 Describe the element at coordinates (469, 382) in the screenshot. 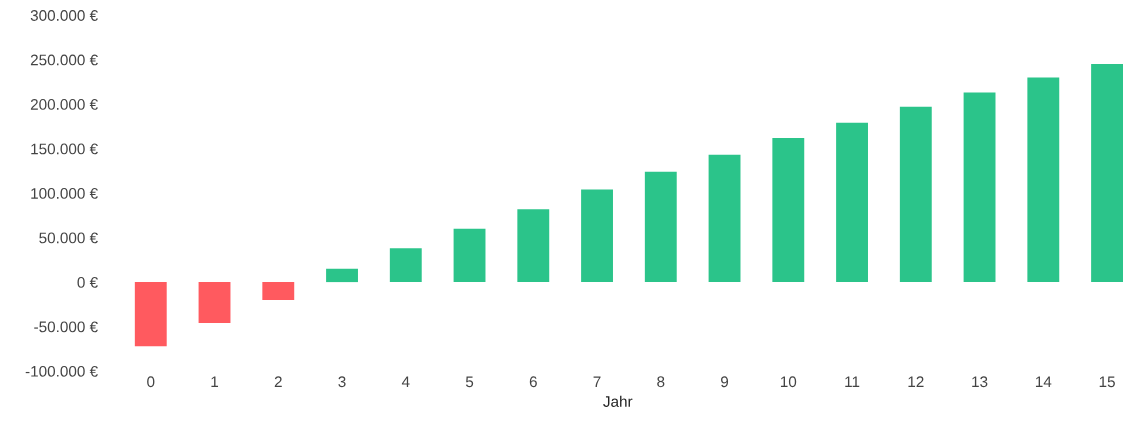

I see `x-tick-label: 5` at that location.